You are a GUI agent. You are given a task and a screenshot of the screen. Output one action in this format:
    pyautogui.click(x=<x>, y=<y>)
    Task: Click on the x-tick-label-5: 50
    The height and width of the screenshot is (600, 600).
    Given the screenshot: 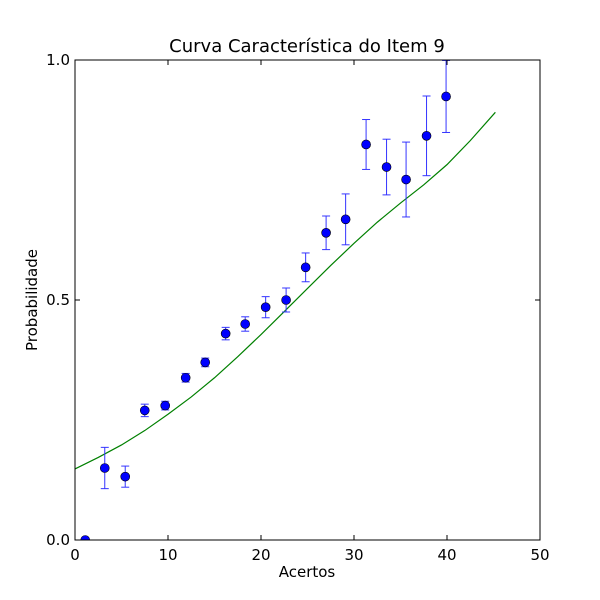 What is the action you would take?
    pyautogui.click(x=539, y=555)
    